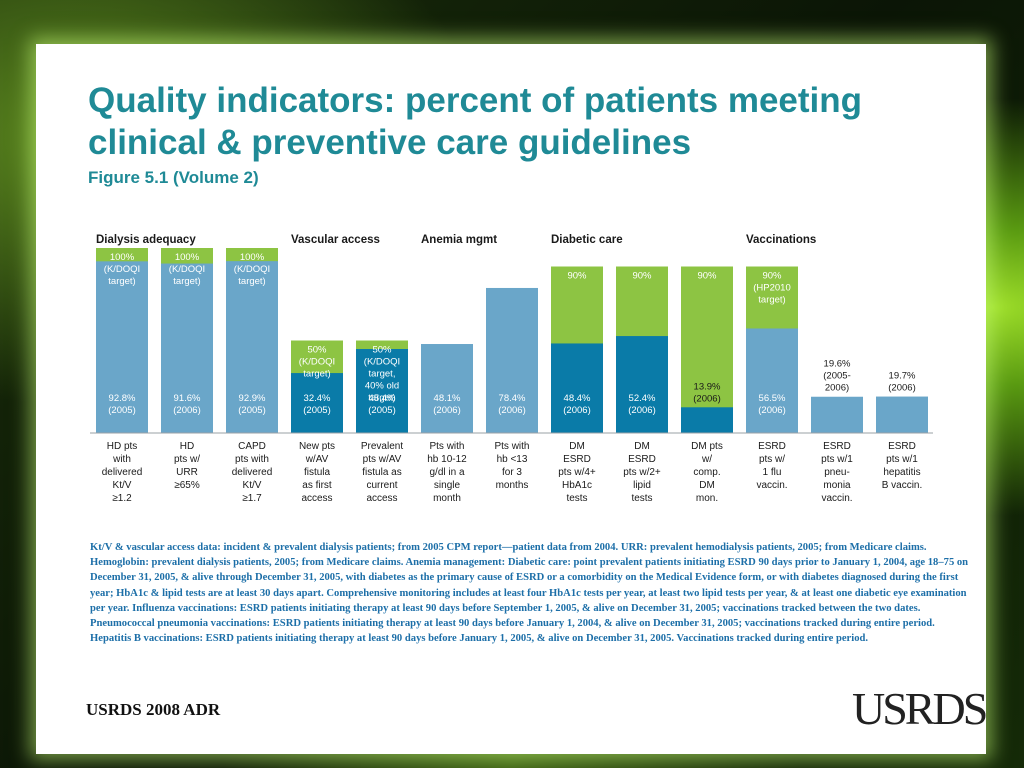  What do you see at coordinates (772, 472) in the screenshot?
I see `category-label: 1 flu` at bounding box center [772, 472].